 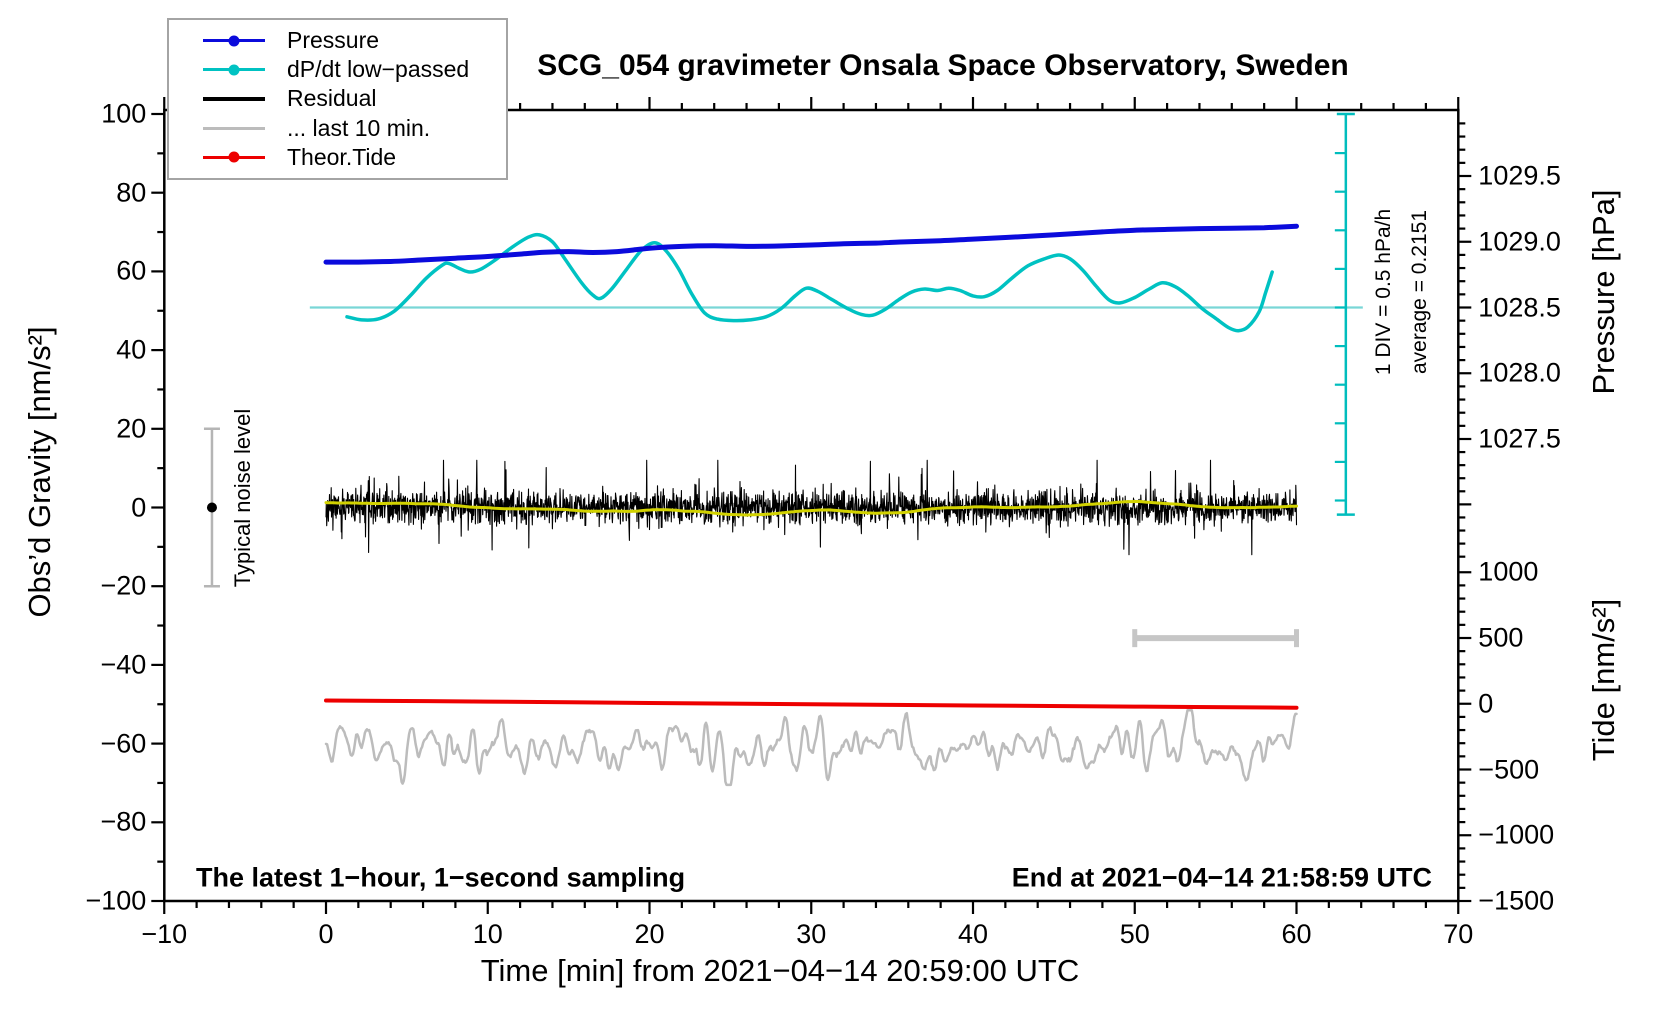 I want to click on legend-item: Residual, so click(x=337, y=99).